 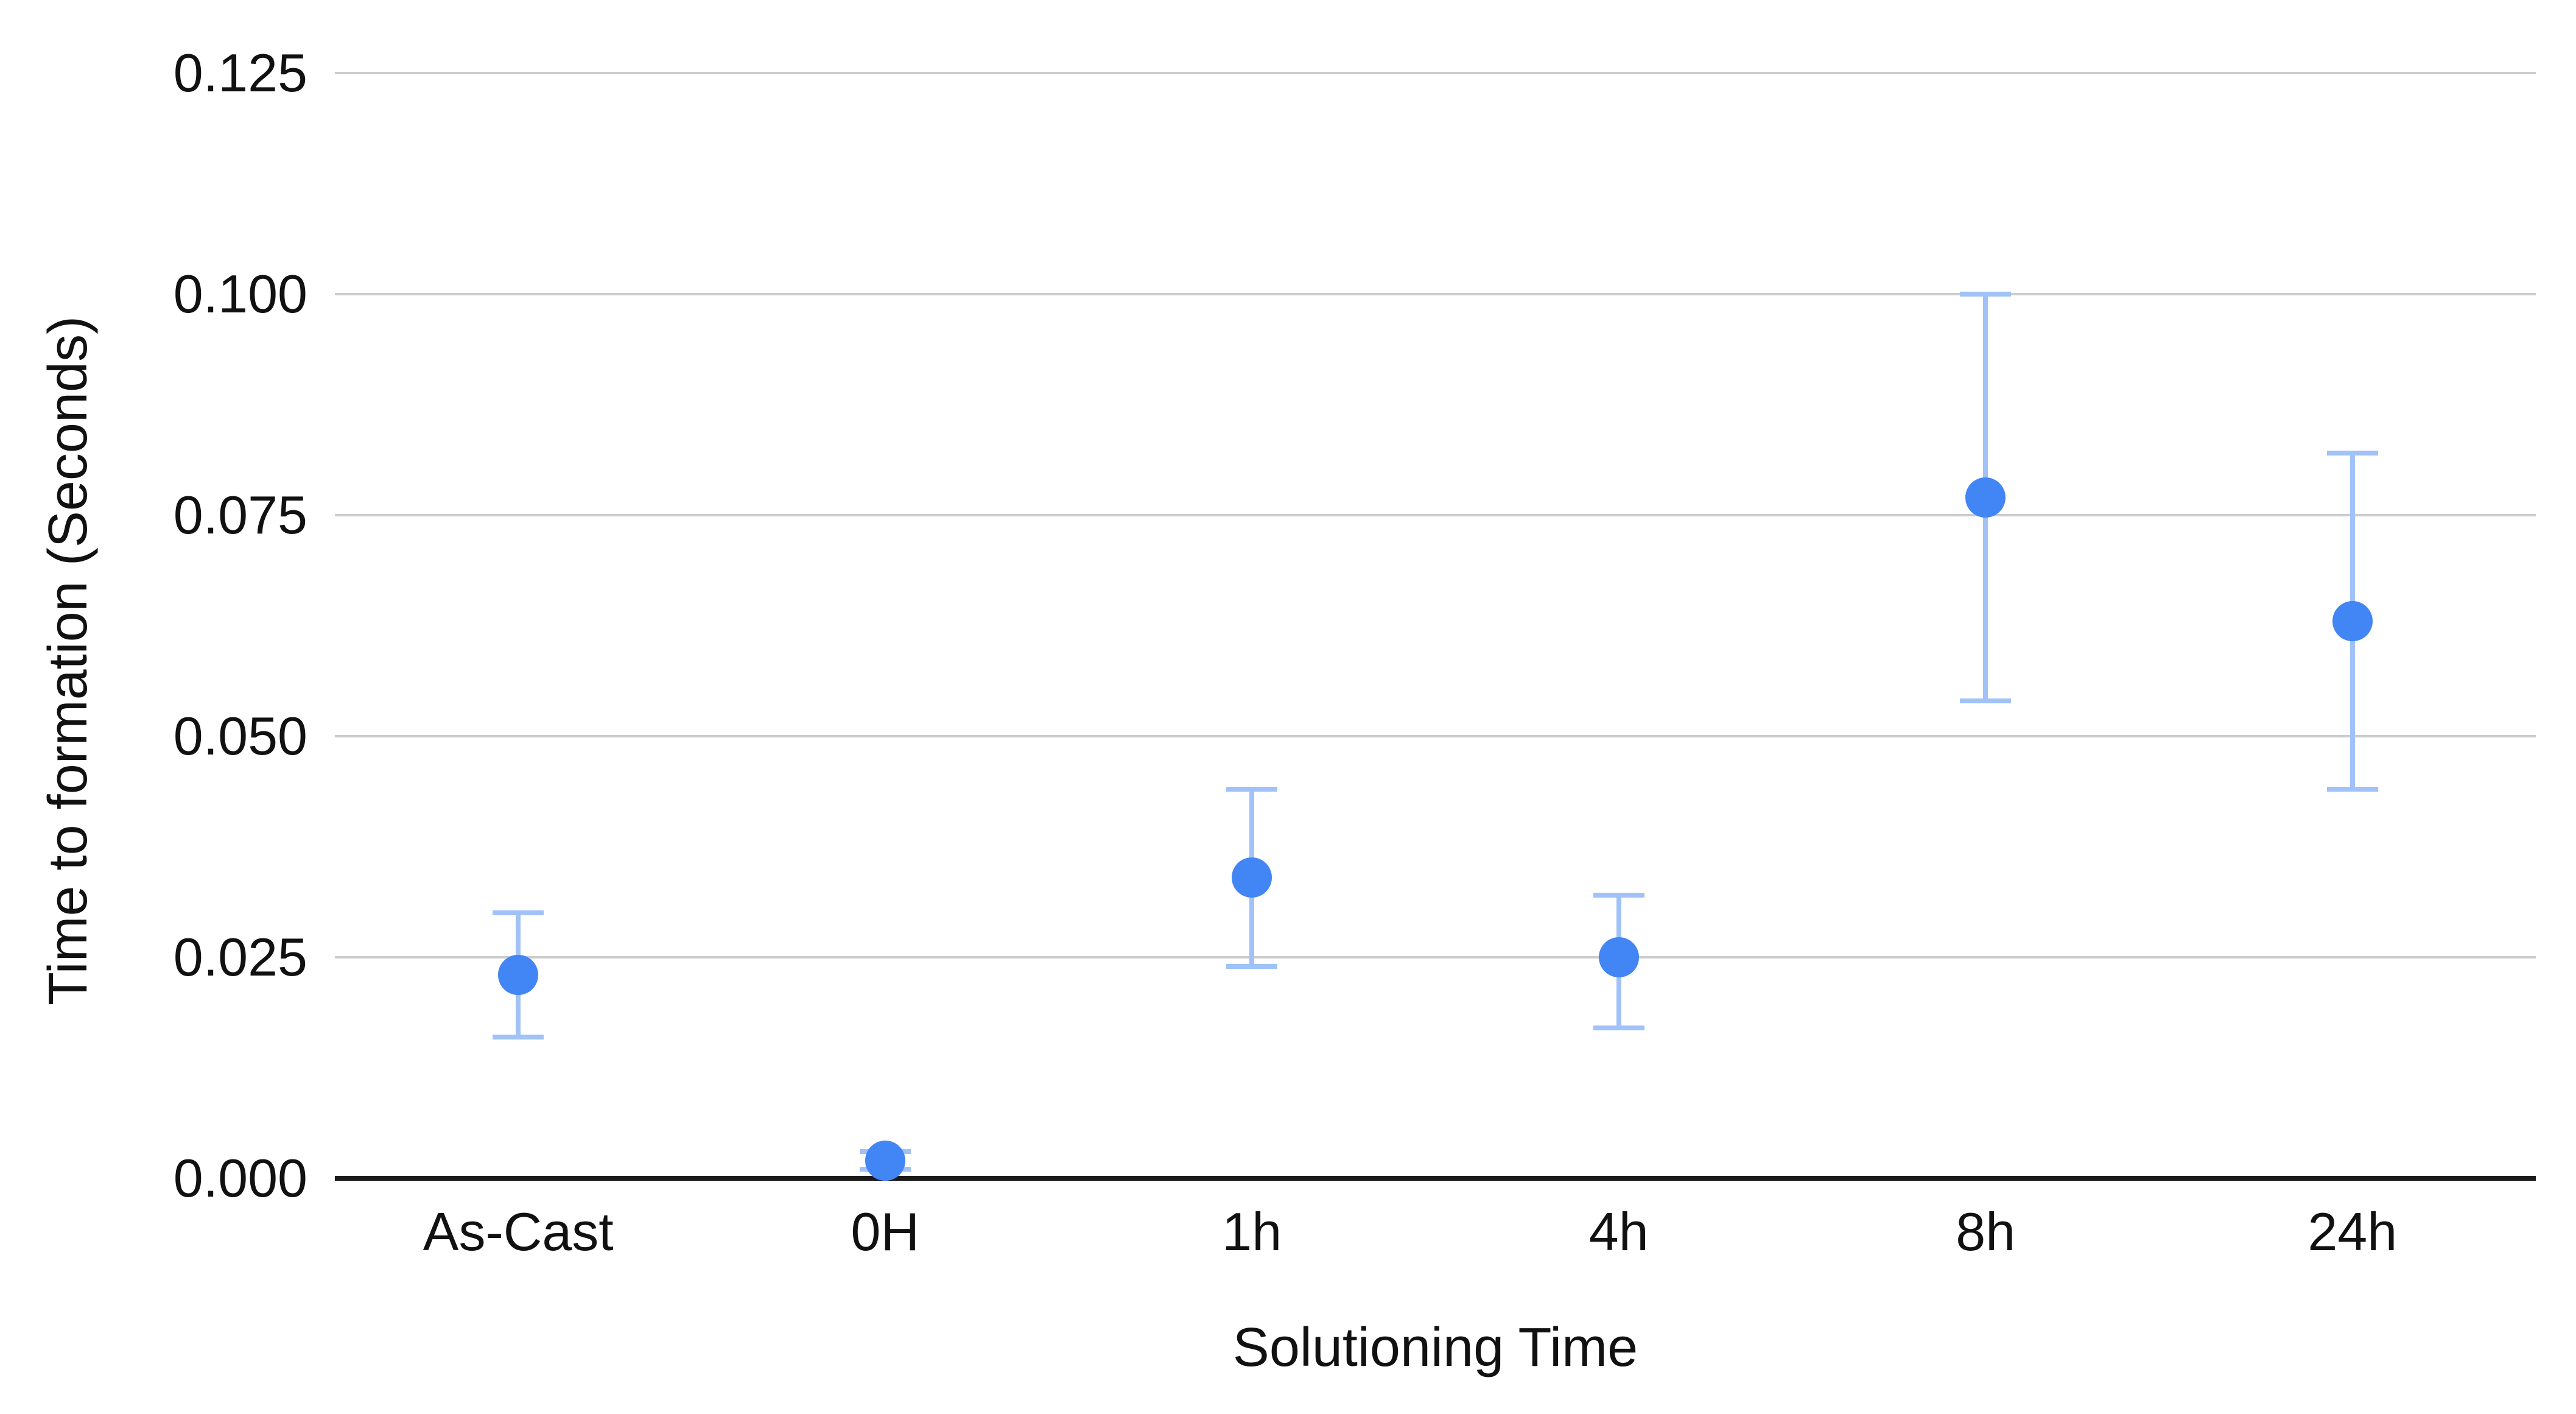 What do you see at coordinates (1986, 1231) in the screenshot?
I see `x-tick-label: 8h` at bounding box center [1986, 1231].